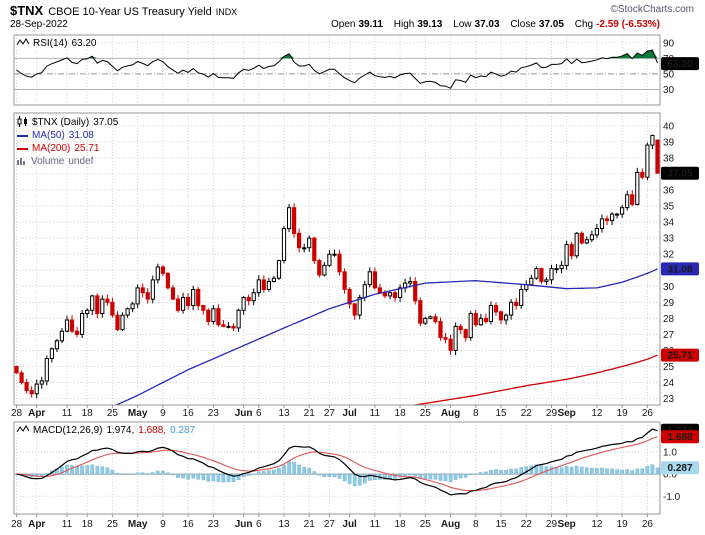 The height and width of the screenshot is (535, 705). What do you see at coordinates (679, 269) in the screenshot?
I see `svg-text: 31.08` at bounding box center [679, 269].